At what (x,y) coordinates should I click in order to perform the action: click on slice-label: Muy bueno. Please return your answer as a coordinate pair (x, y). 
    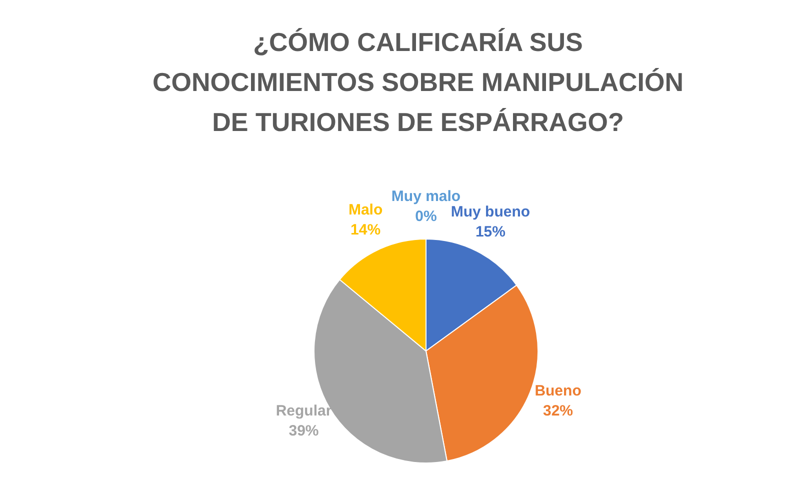
    Looking at the image, I should click on (490, 211).